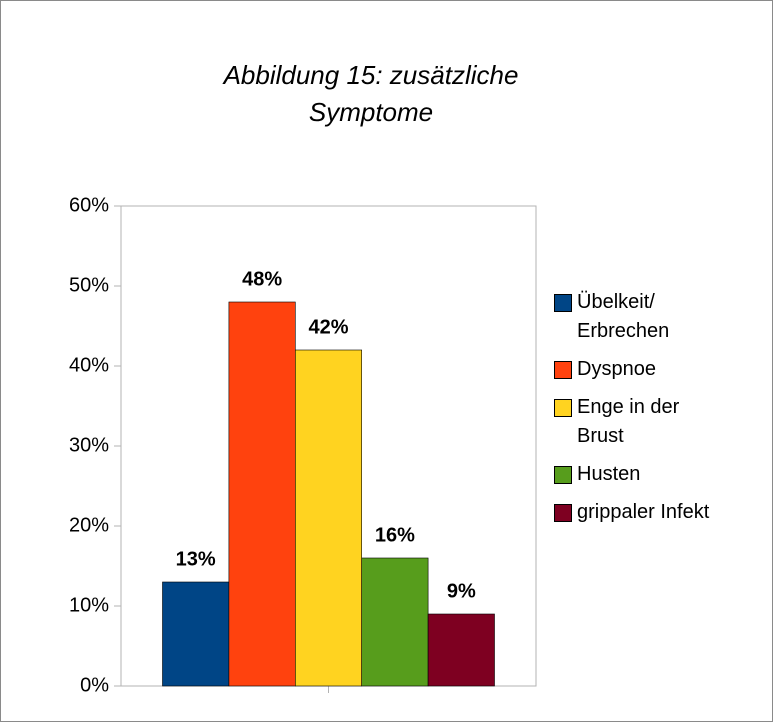 The width and height of the screenshot is (773, 722). What do you see at coordinates (89, 605) in the screenshot?
I see `y-tick-label: 10%` at bounding box center [89, 605].